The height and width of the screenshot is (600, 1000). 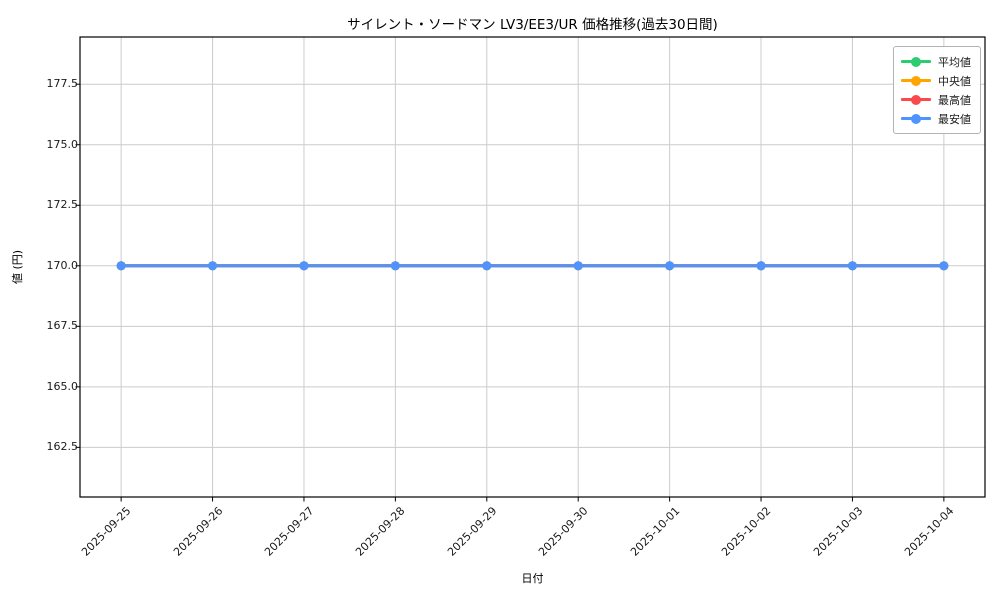 What do you see at coordinates (532, 578) in the screenshot?
I see `x-axis-label: 日付` at bounding box center [532, 578].